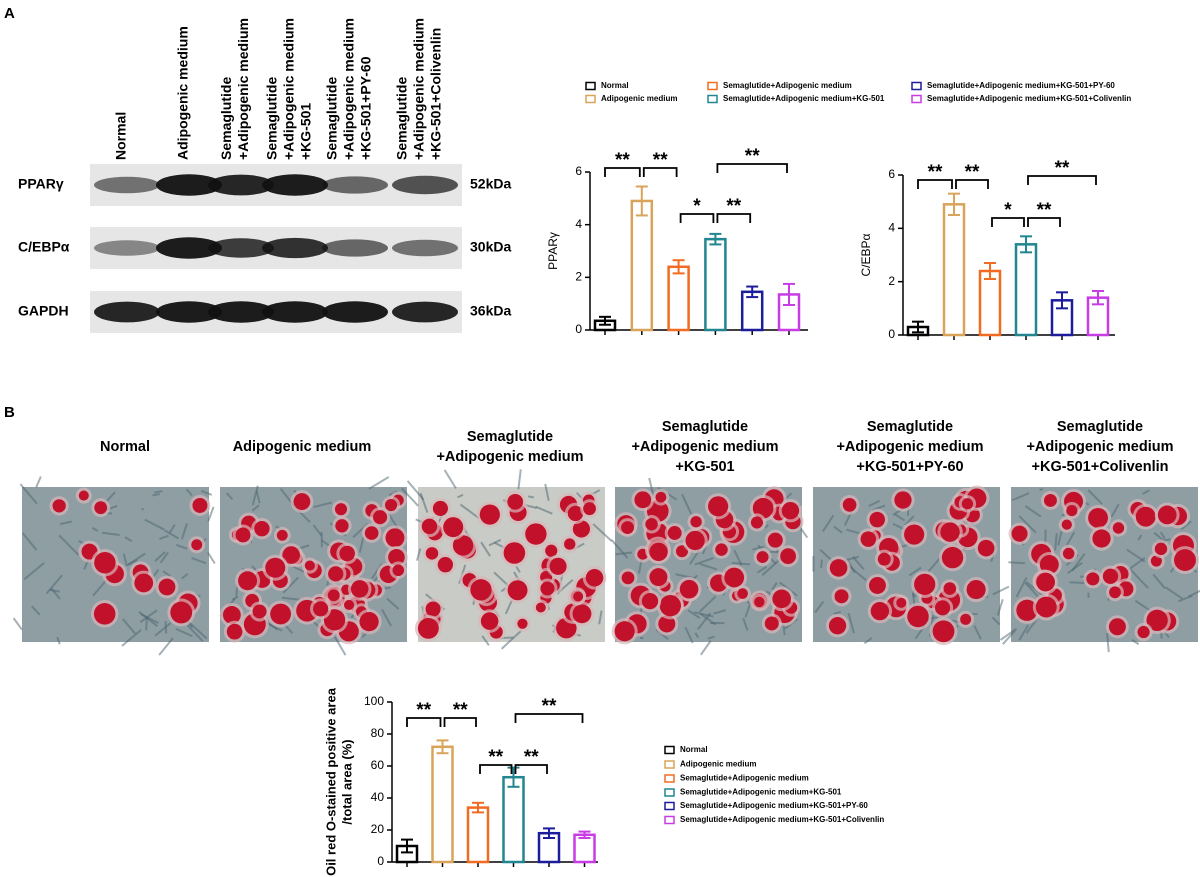 This screenshot has width=1200, height=877. What do you see at coordinates (909, 467) in the screenshot?
I see `column-label: +KG-501+PY-60` at bounding box center [909, 467].